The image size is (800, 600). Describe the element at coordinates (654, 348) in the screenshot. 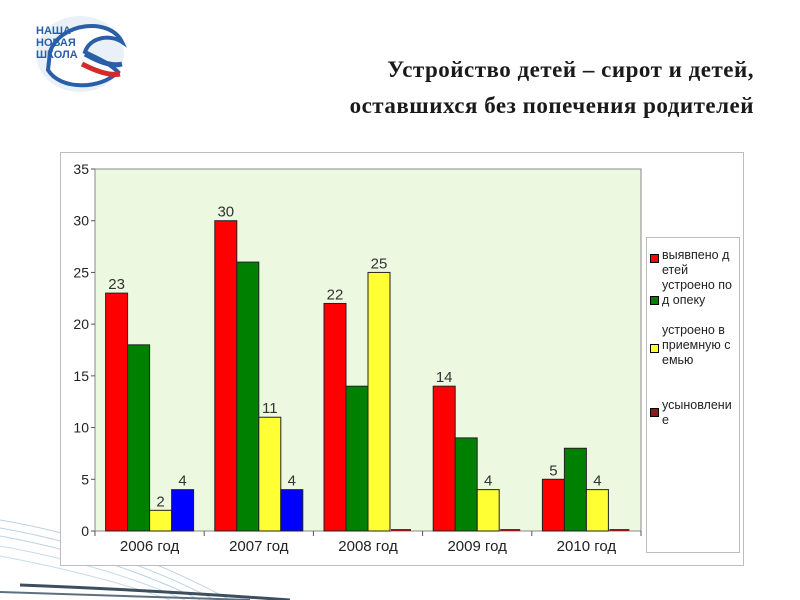

I see `legend-swatch-yellow` at that location.